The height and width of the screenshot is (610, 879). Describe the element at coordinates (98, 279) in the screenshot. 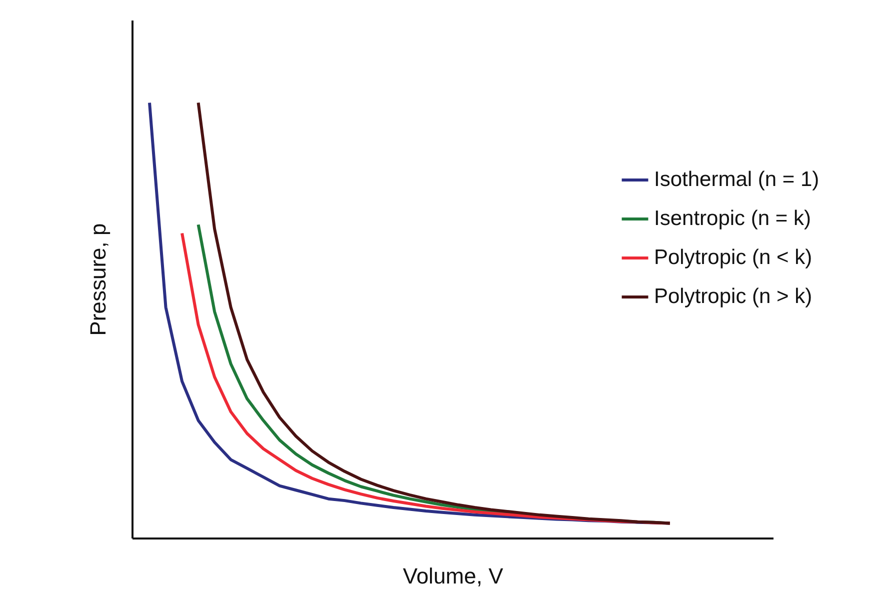

I see `y-axis-title: Pressure, p` at that location.